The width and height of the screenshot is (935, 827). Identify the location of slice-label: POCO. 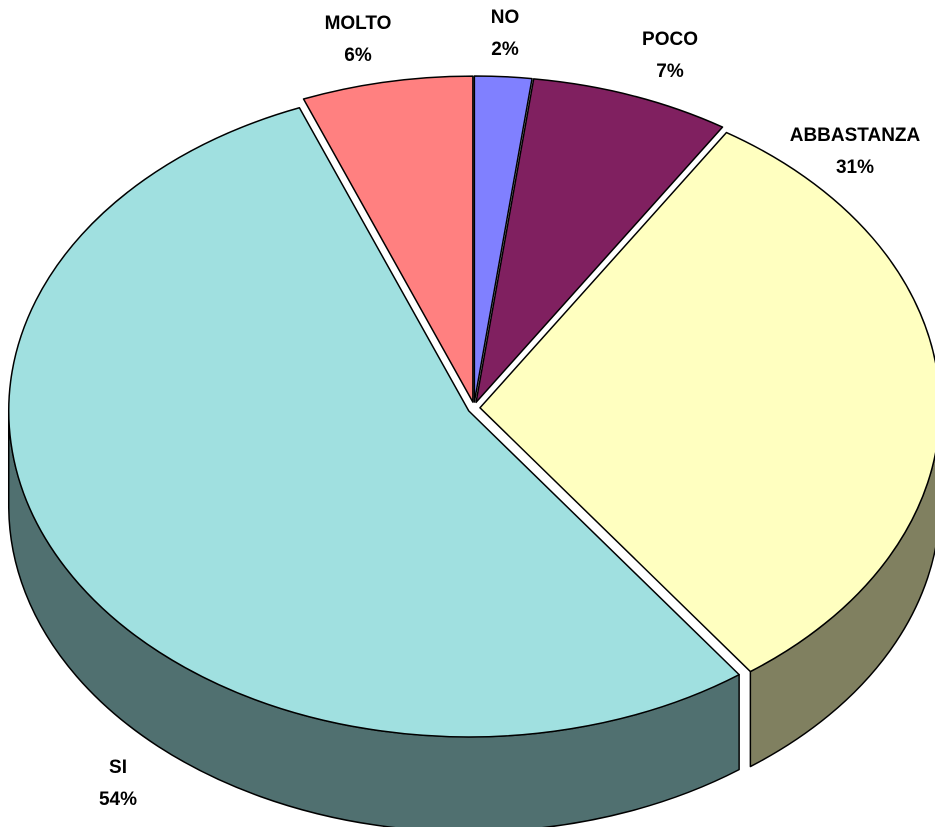
(670, 39).